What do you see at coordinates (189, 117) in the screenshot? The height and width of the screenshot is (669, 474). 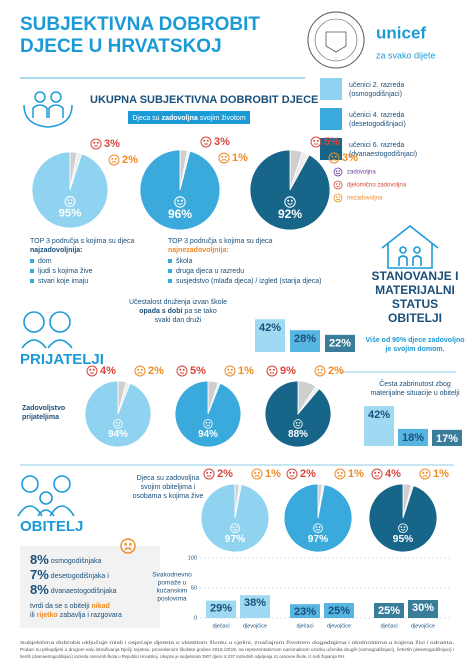 I see `subtitle-box` at bounding box center [189, 117].